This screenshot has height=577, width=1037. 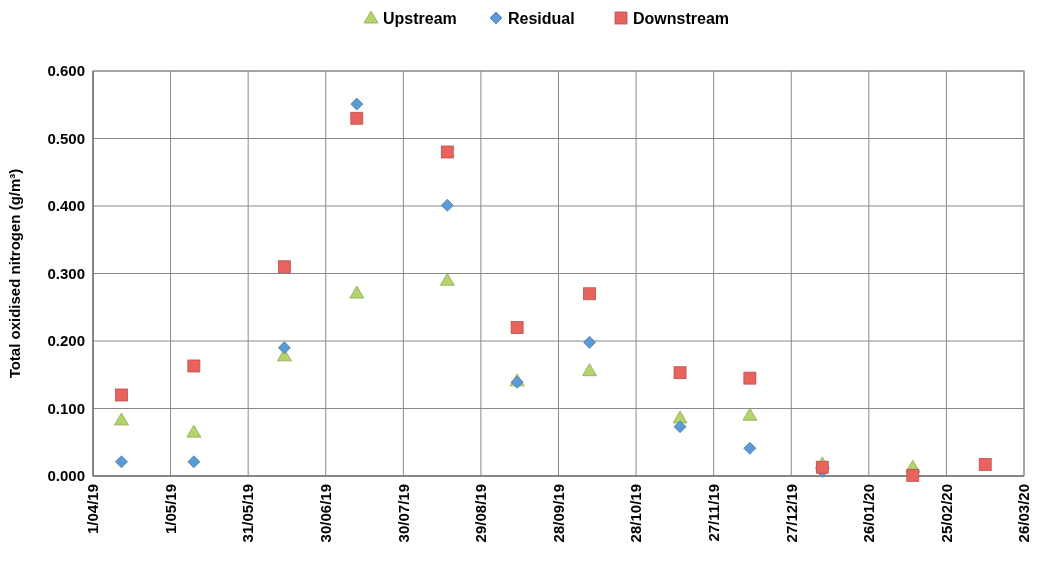 What do you see at coordinates (636, 513) in the screenshot?
I see `x-tick-label: 28/10/19` at bounding box center [636, 513].